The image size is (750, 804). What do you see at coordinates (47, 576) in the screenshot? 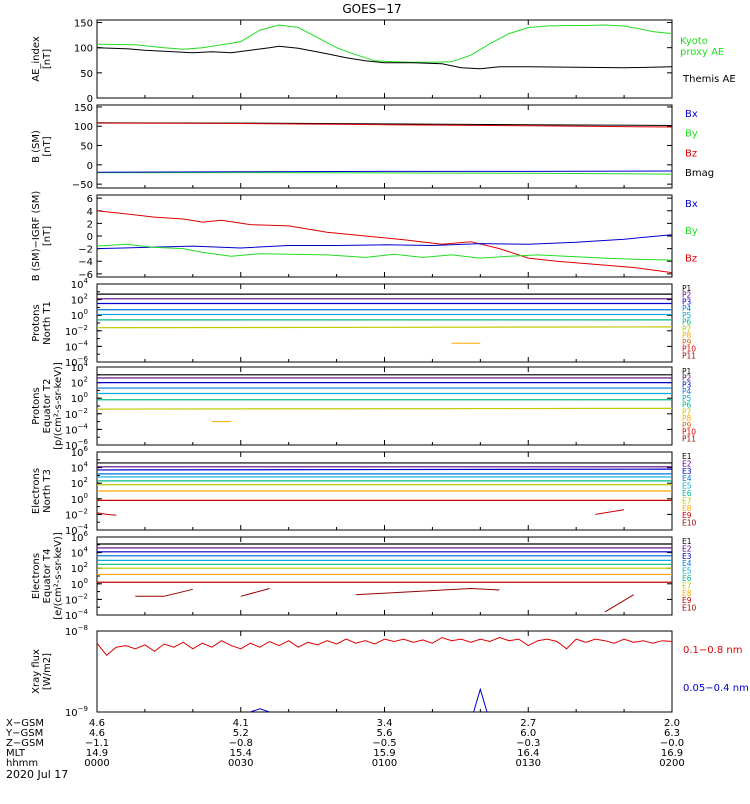
I see `ylabel-ee: Equator T4` at bounding box center [47, 576].